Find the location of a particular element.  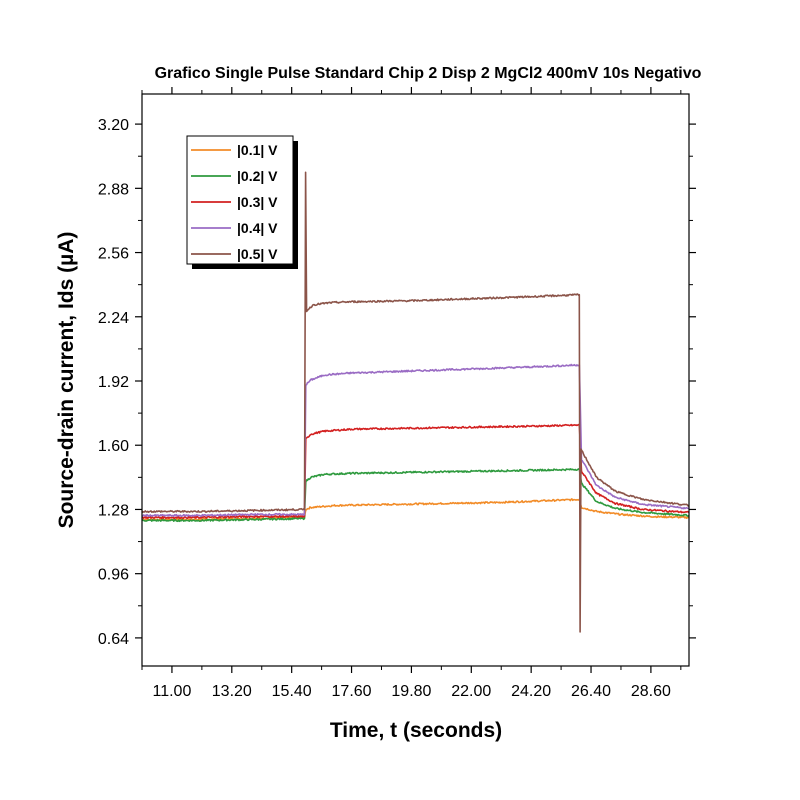

x-tick-label: 22.00 is located at coordinates (471, 691).